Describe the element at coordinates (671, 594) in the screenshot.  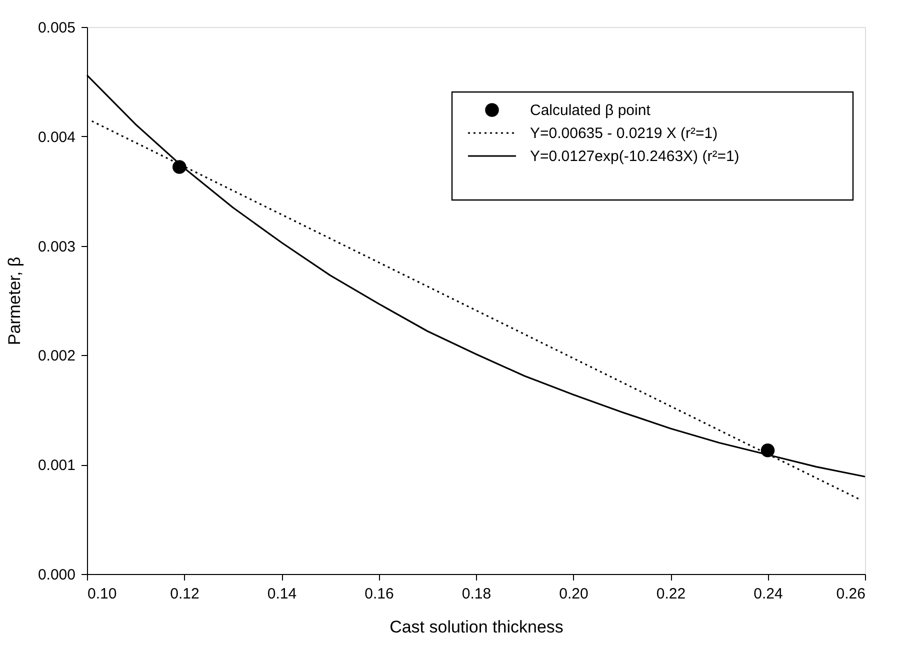
I see `x-tick-label: 0.22` at that location.